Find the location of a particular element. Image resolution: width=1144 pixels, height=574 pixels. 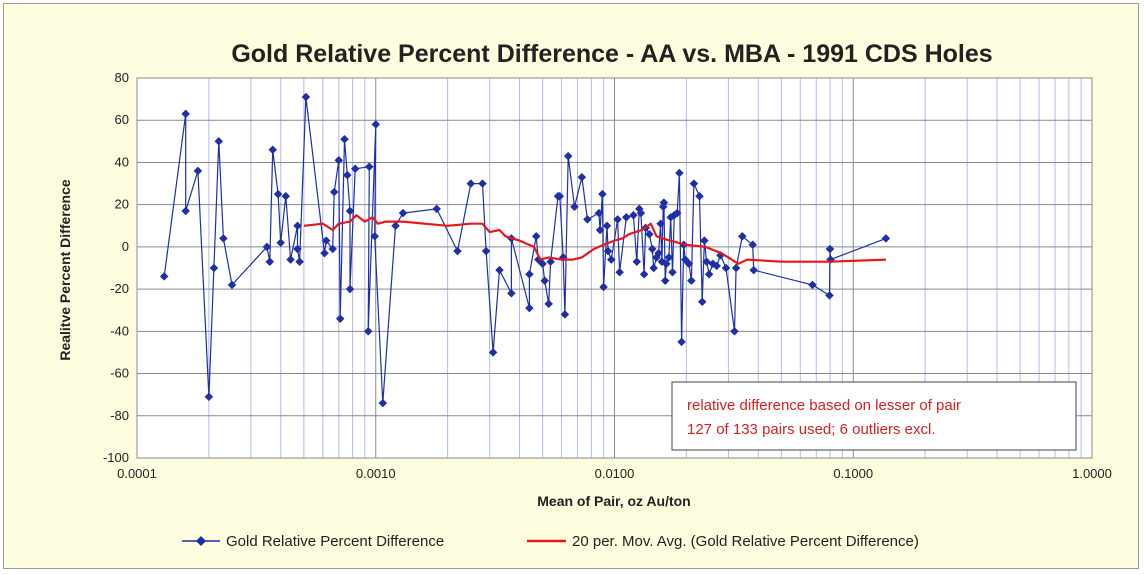

y-tick-label: 0 is located at coordinates (125, 246).